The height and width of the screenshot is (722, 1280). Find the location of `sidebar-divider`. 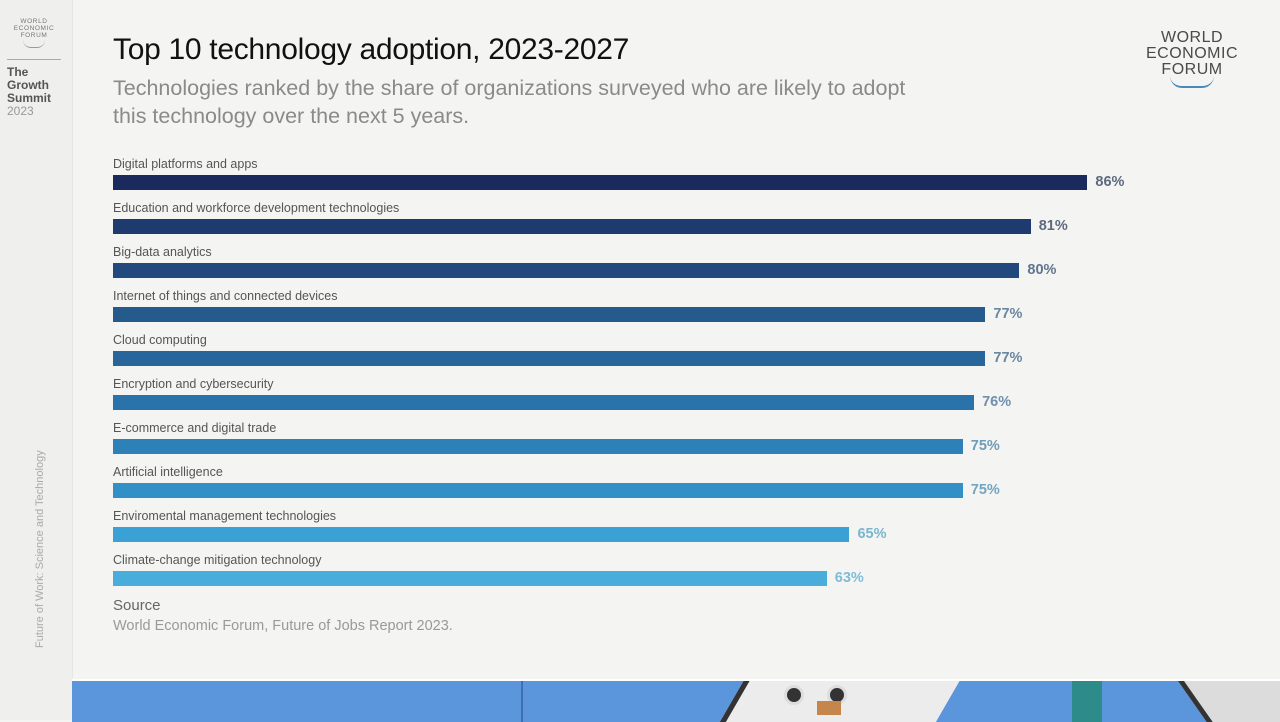

sidebar-divider is located at coordinates (34, 59).